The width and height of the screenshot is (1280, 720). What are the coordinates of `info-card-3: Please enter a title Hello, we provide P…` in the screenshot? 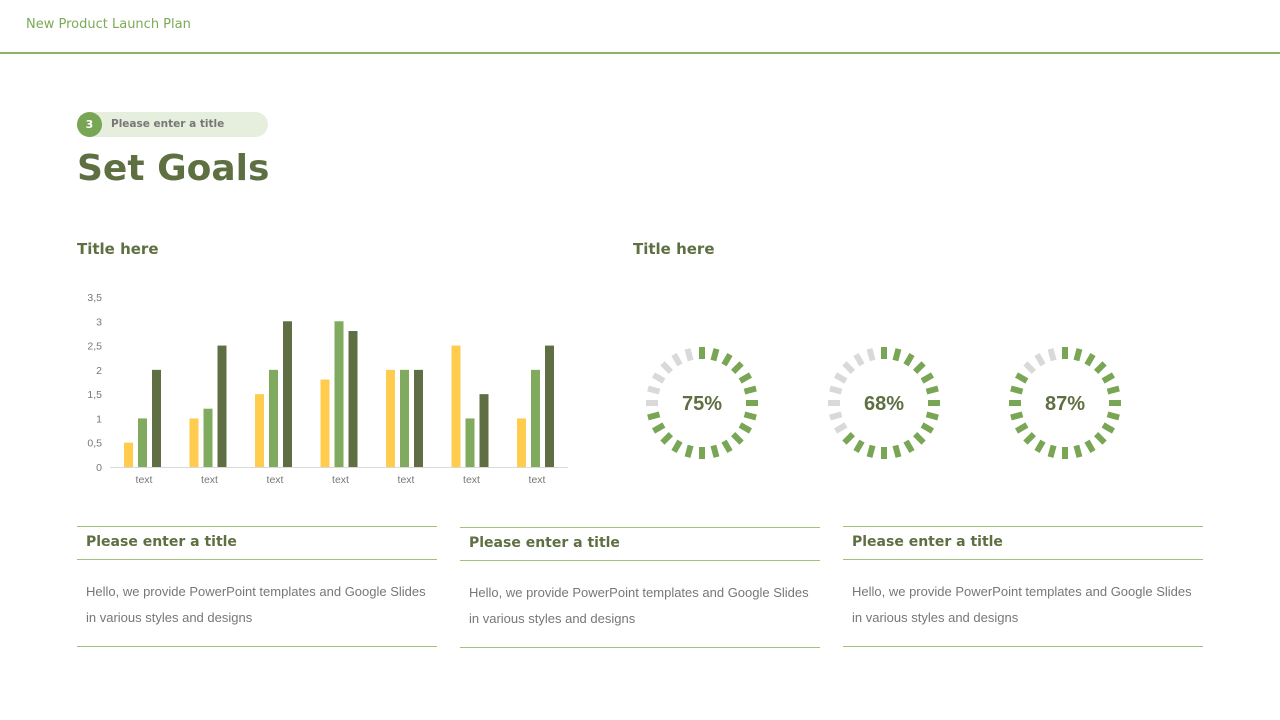 It's located at (1023, 586).